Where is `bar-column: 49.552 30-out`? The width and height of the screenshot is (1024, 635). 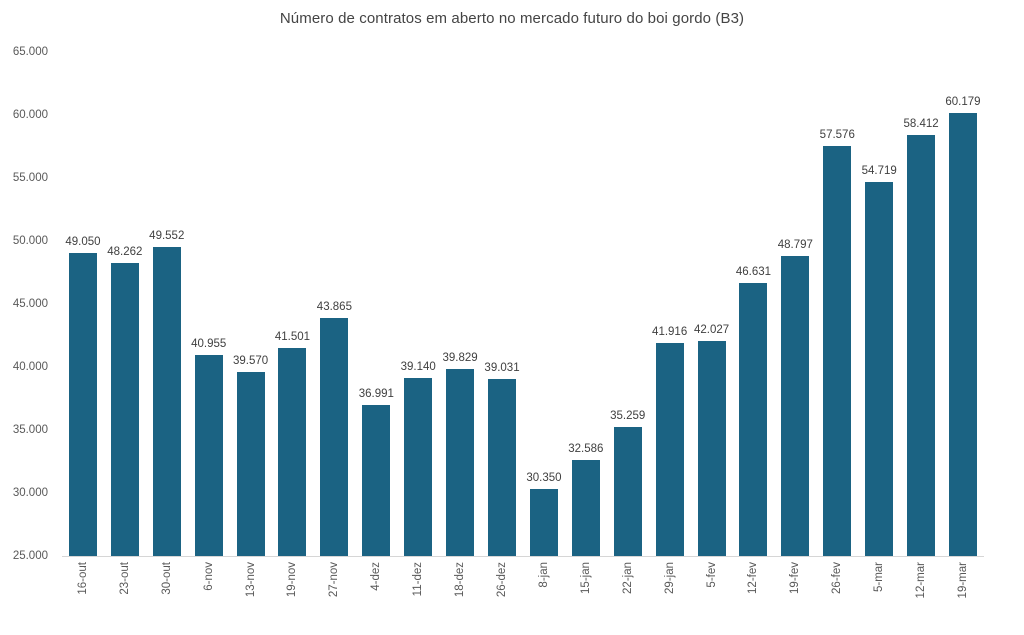
bar-column: 49.552 30-out is located at coordinates (167, 323).